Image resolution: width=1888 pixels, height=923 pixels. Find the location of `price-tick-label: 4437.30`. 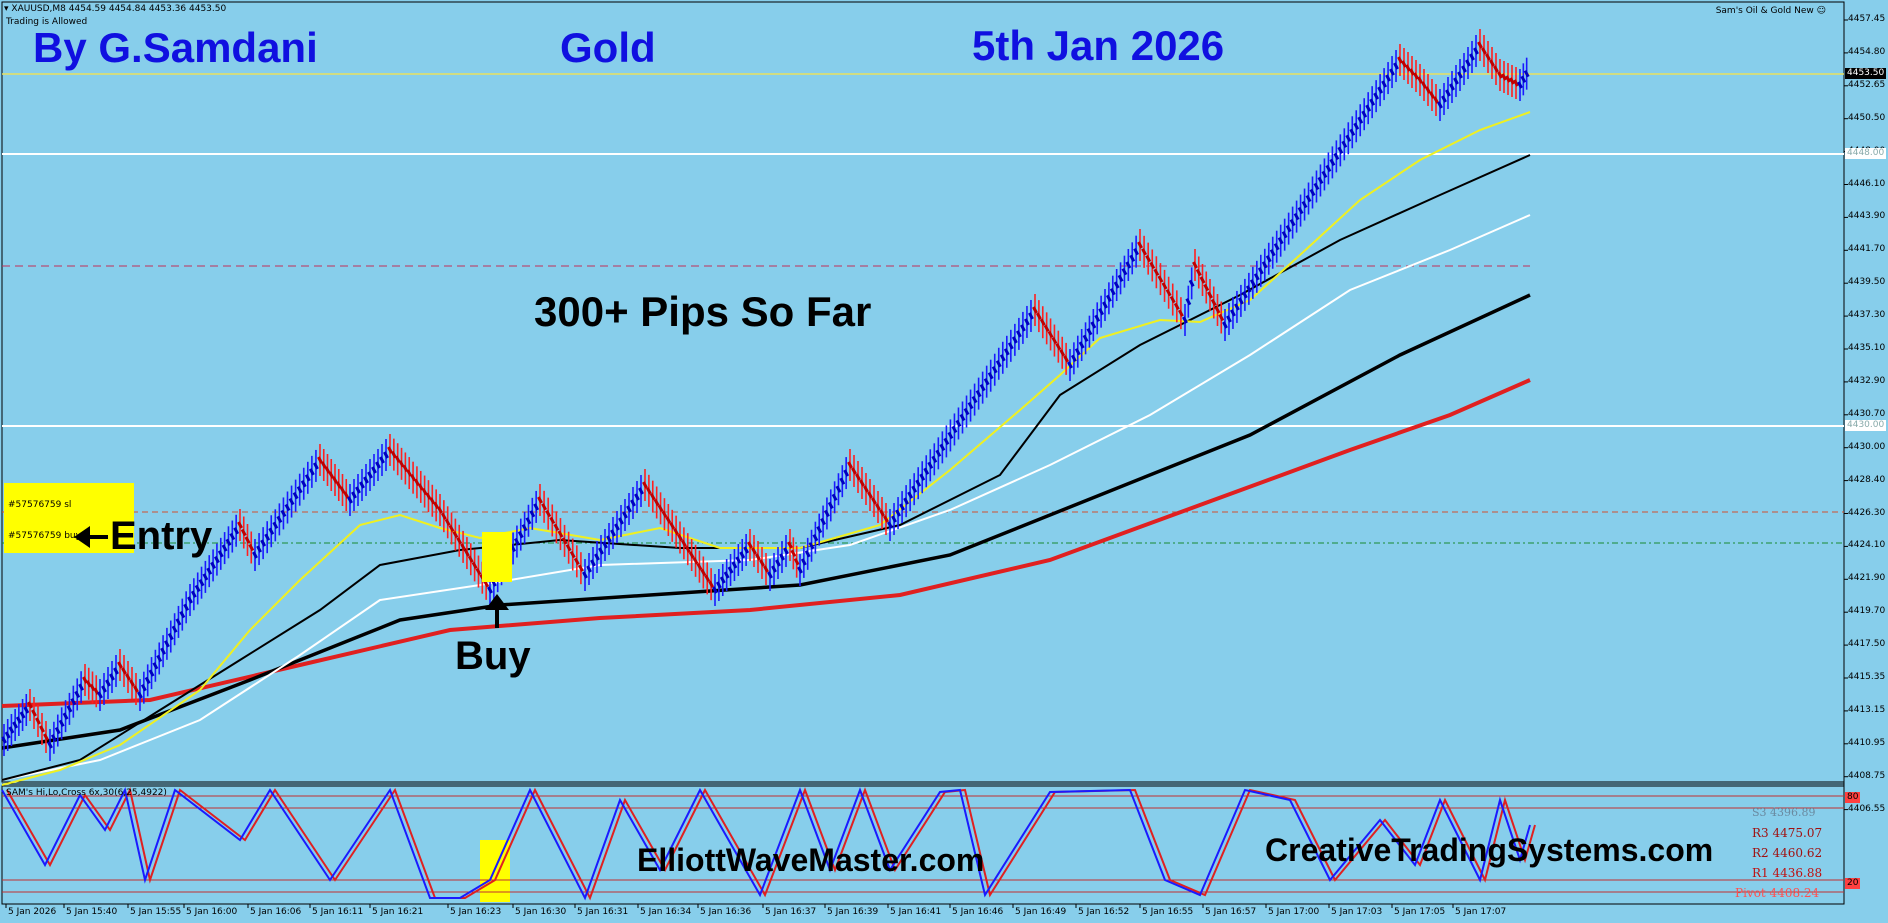

price-tick-label: 4437.30 is located at coordinates (1867, 315).